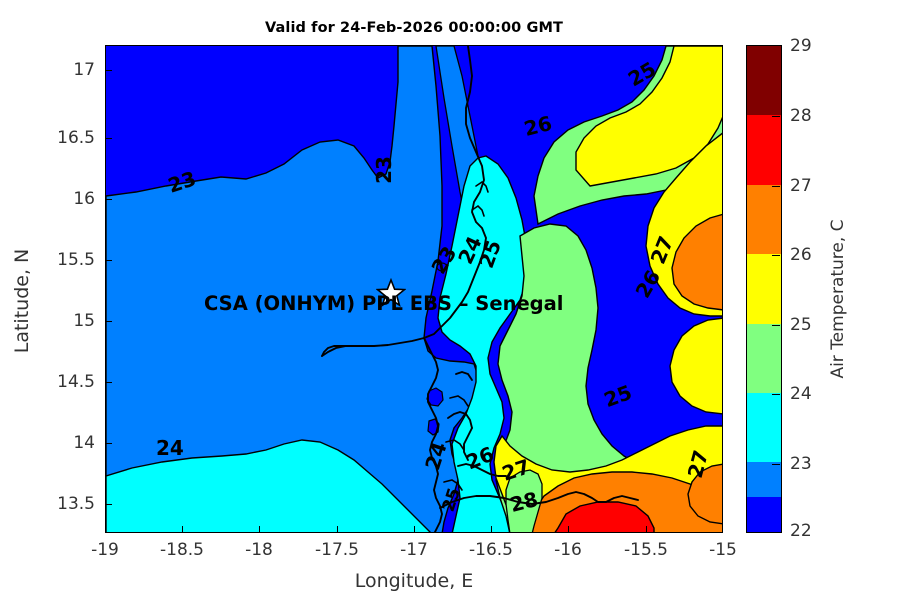 Image resolution: width=900 pixels, height=600 pixels. Describe the element at coordinates (182, 550) in the screenshot. I see `x-tick-label: -18.5` at that location.